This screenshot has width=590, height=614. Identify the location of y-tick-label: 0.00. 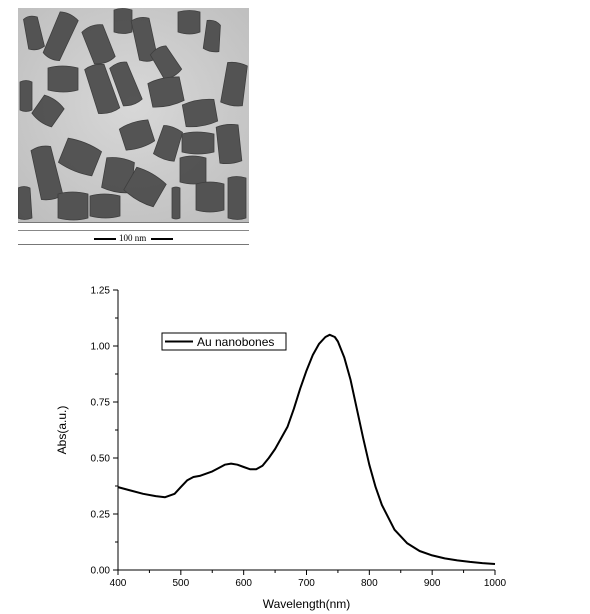
(101, 571).